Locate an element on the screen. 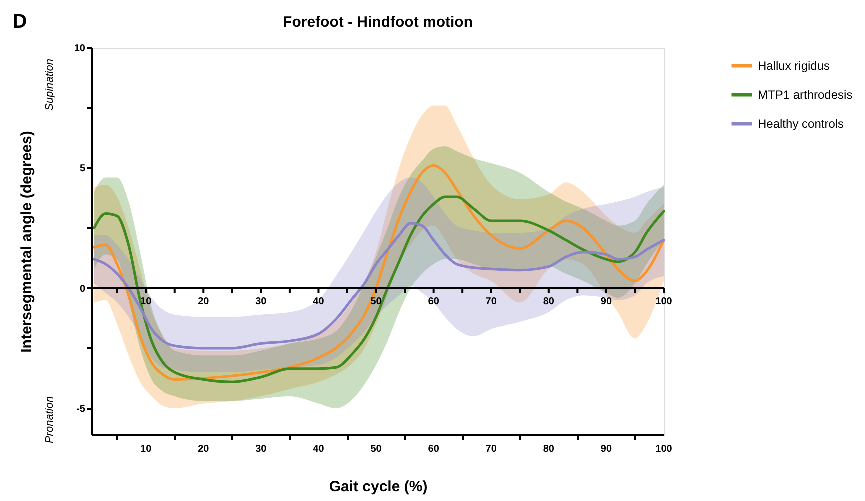 This screenshot has width=865, height=501. legend-label: Healthy controls is located at coordinates (801, 124).